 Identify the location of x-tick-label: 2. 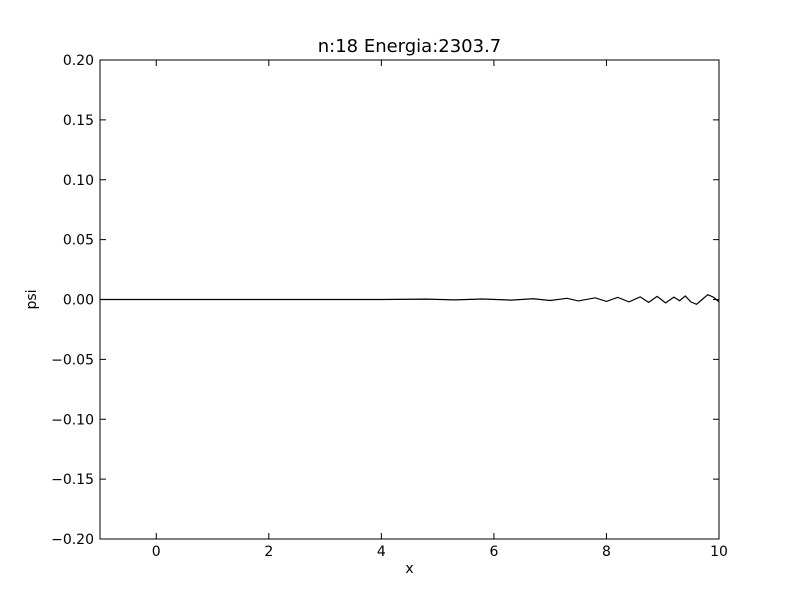
(268, 552).